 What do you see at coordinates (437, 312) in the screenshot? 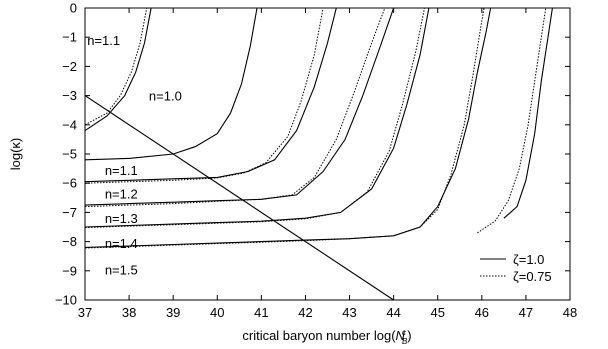
I see `x-tick-label: 45` at bounding box center [437, 312].